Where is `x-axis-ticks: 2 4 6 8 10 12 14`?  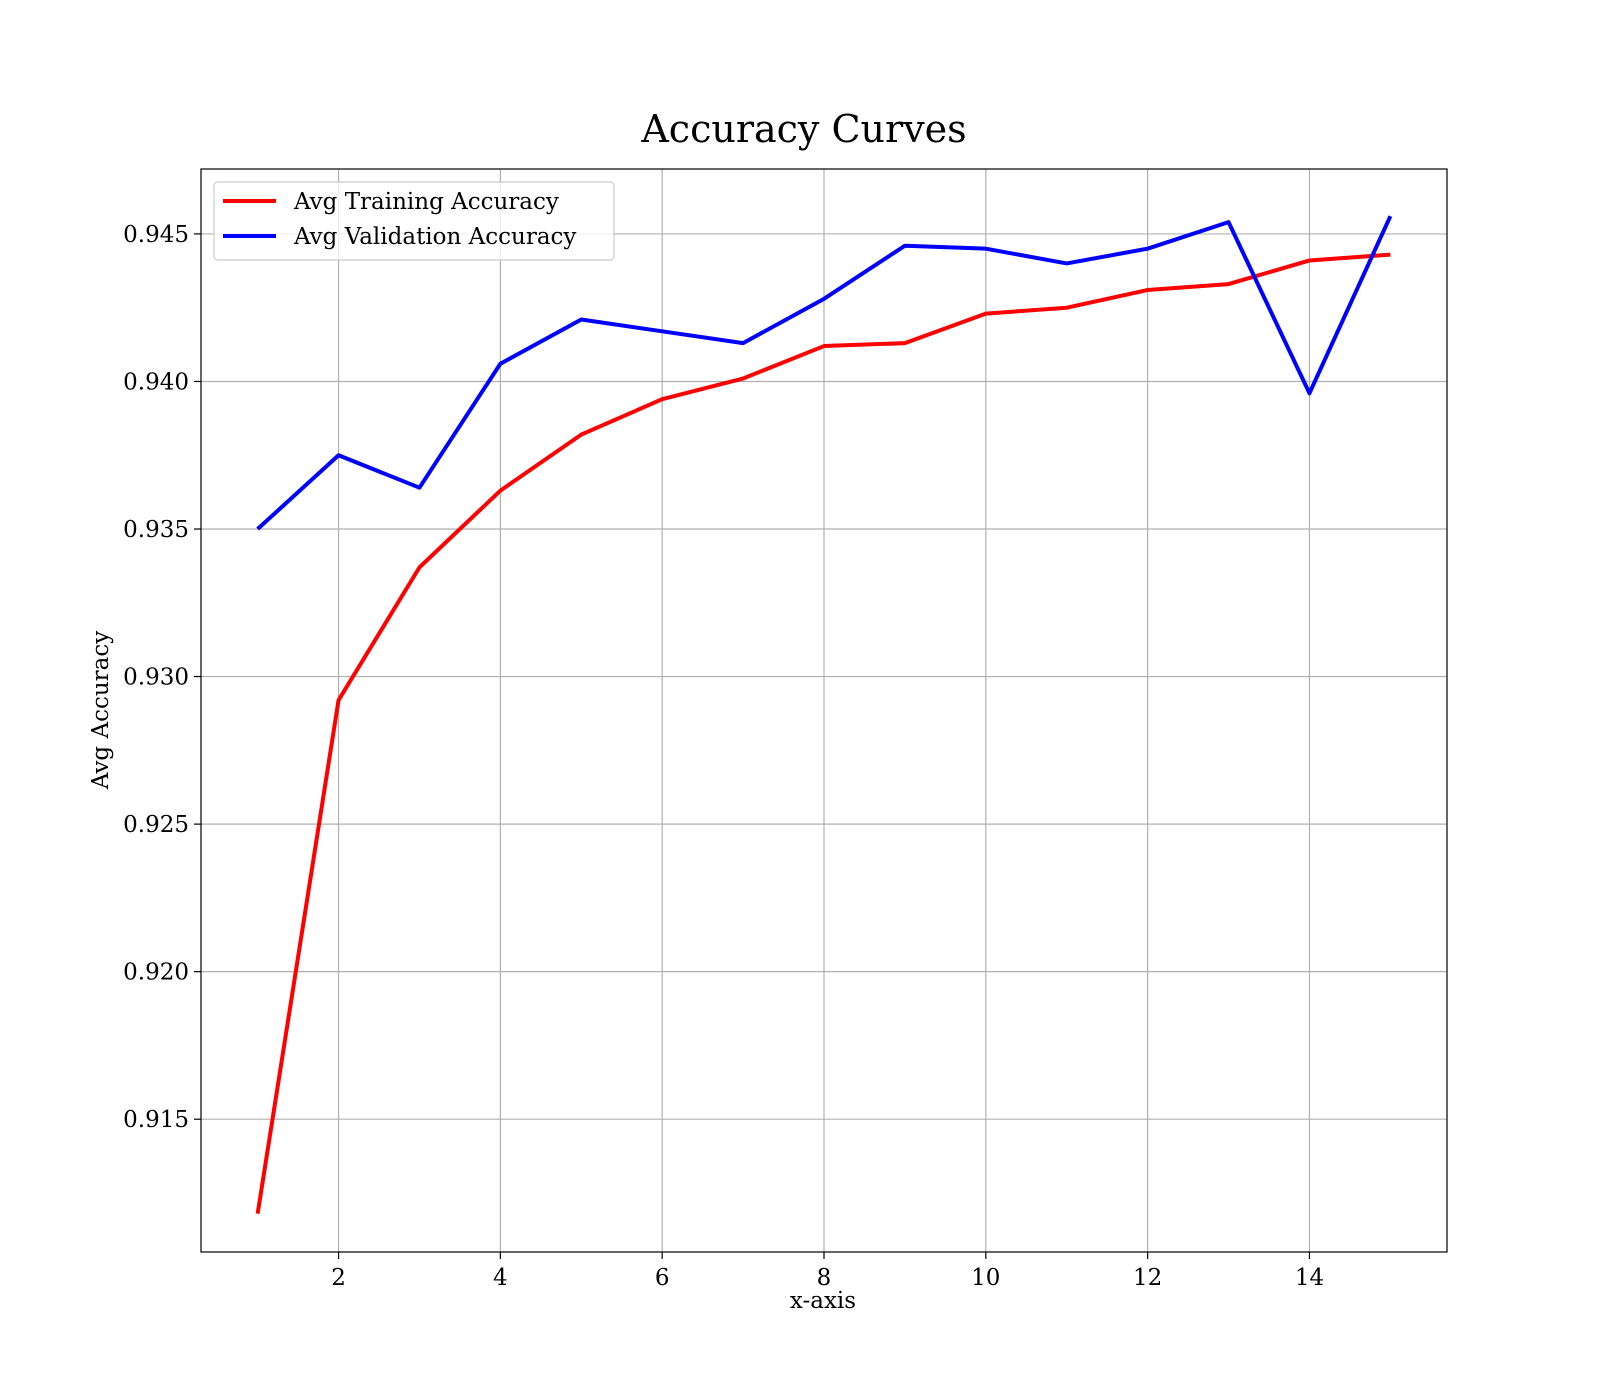
x-axis-ticks: 2 4 6 8 10 12 14 is located at coordinates (827, 1271).